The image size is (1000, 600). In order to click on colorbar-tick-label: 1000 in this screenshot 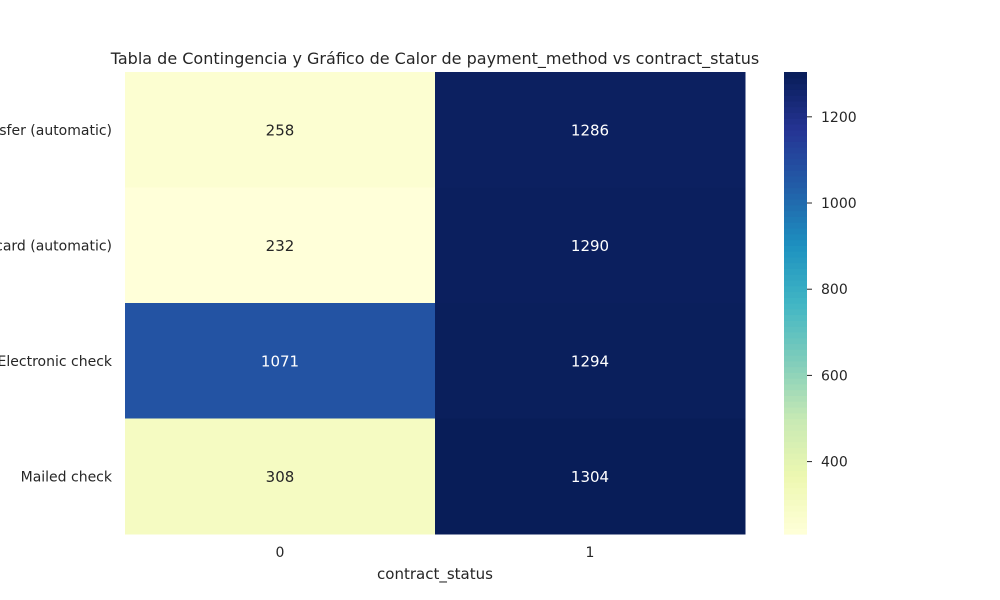, I will do `click(839, 204)`.